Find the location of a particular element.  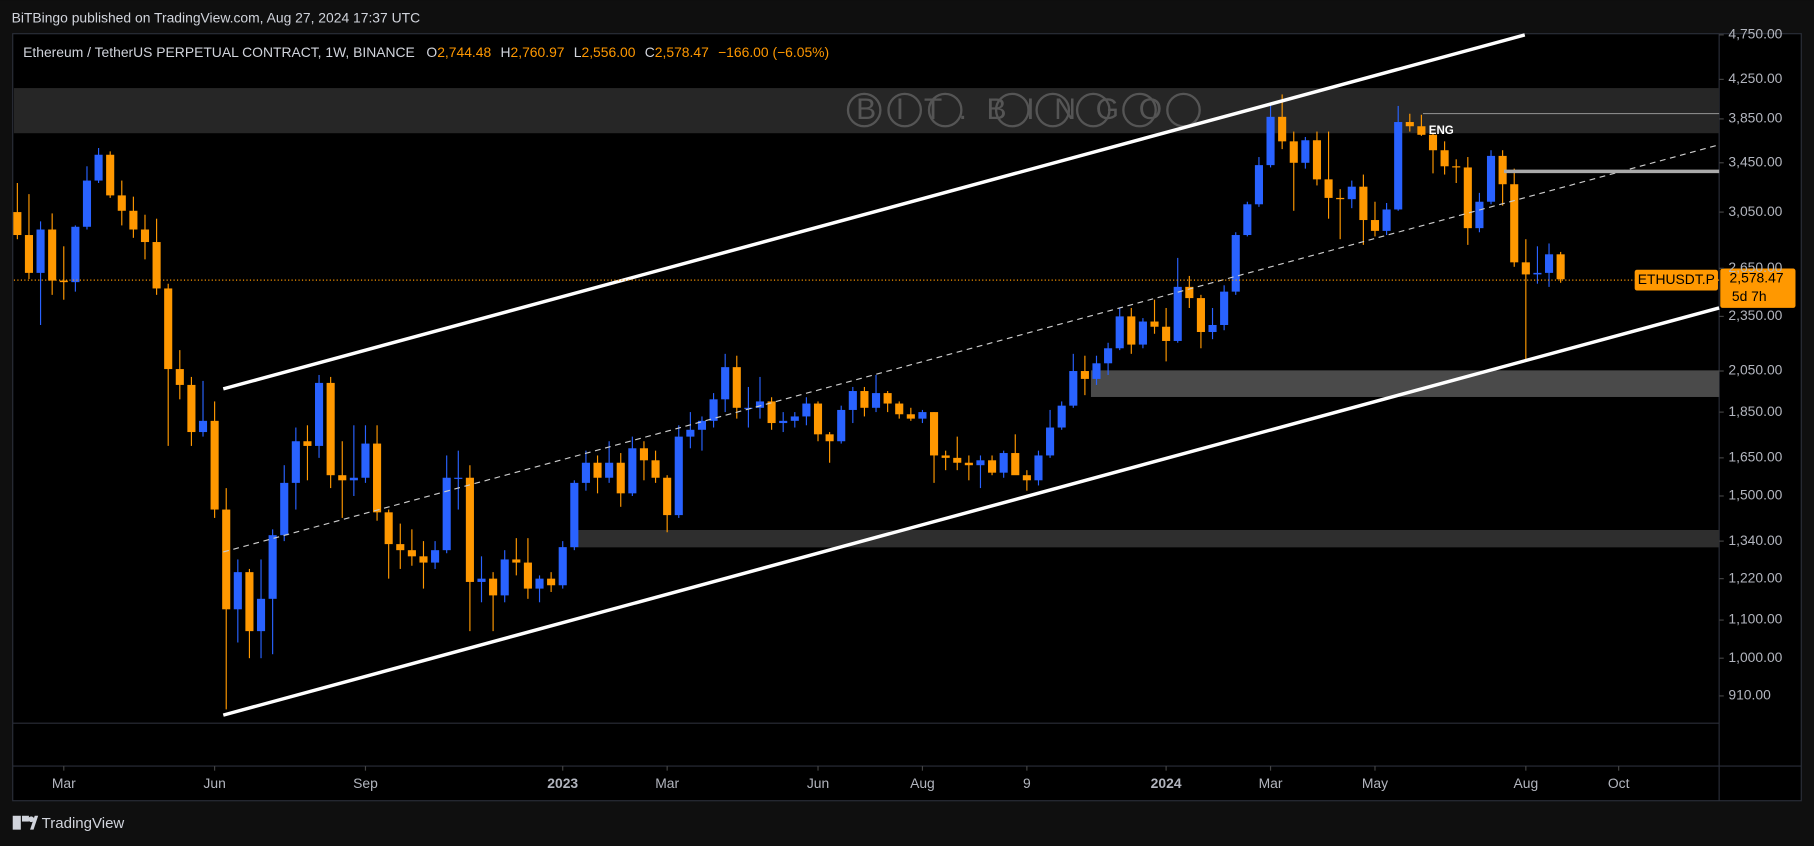

legend-value: 2,744.48 is located at coordinates (464, 52).